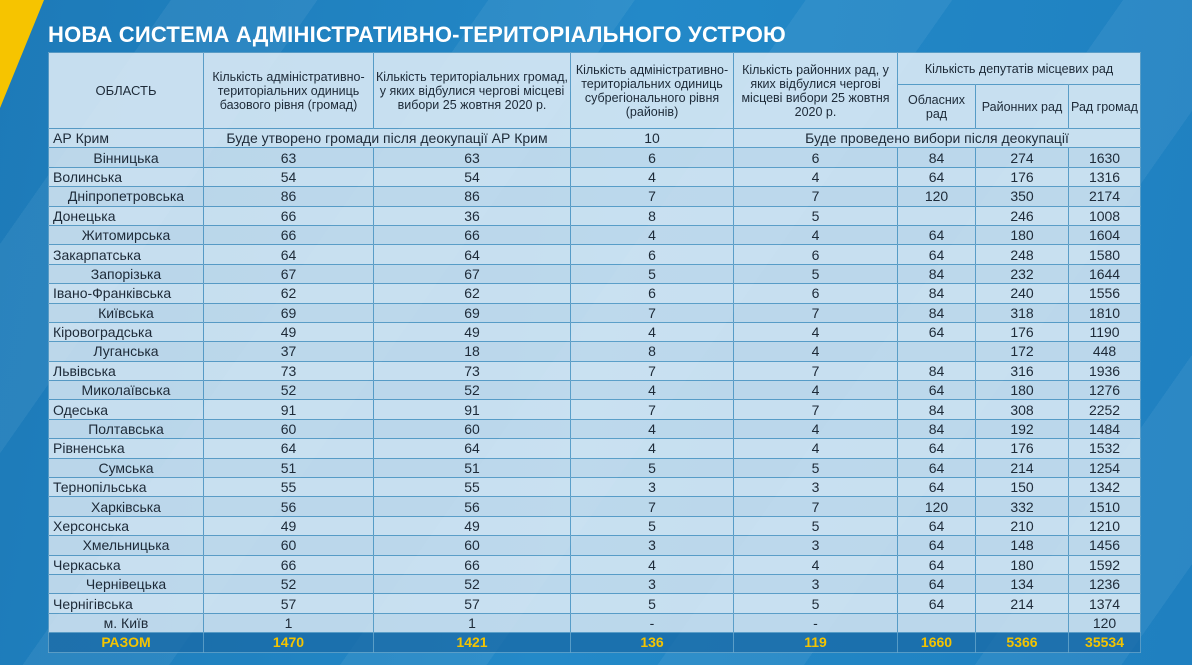 The height and width of the screenshot is (665, 1192). Describe the element at coordinates (288, 177) in the screenshot. I see `cell: 54` at that location.